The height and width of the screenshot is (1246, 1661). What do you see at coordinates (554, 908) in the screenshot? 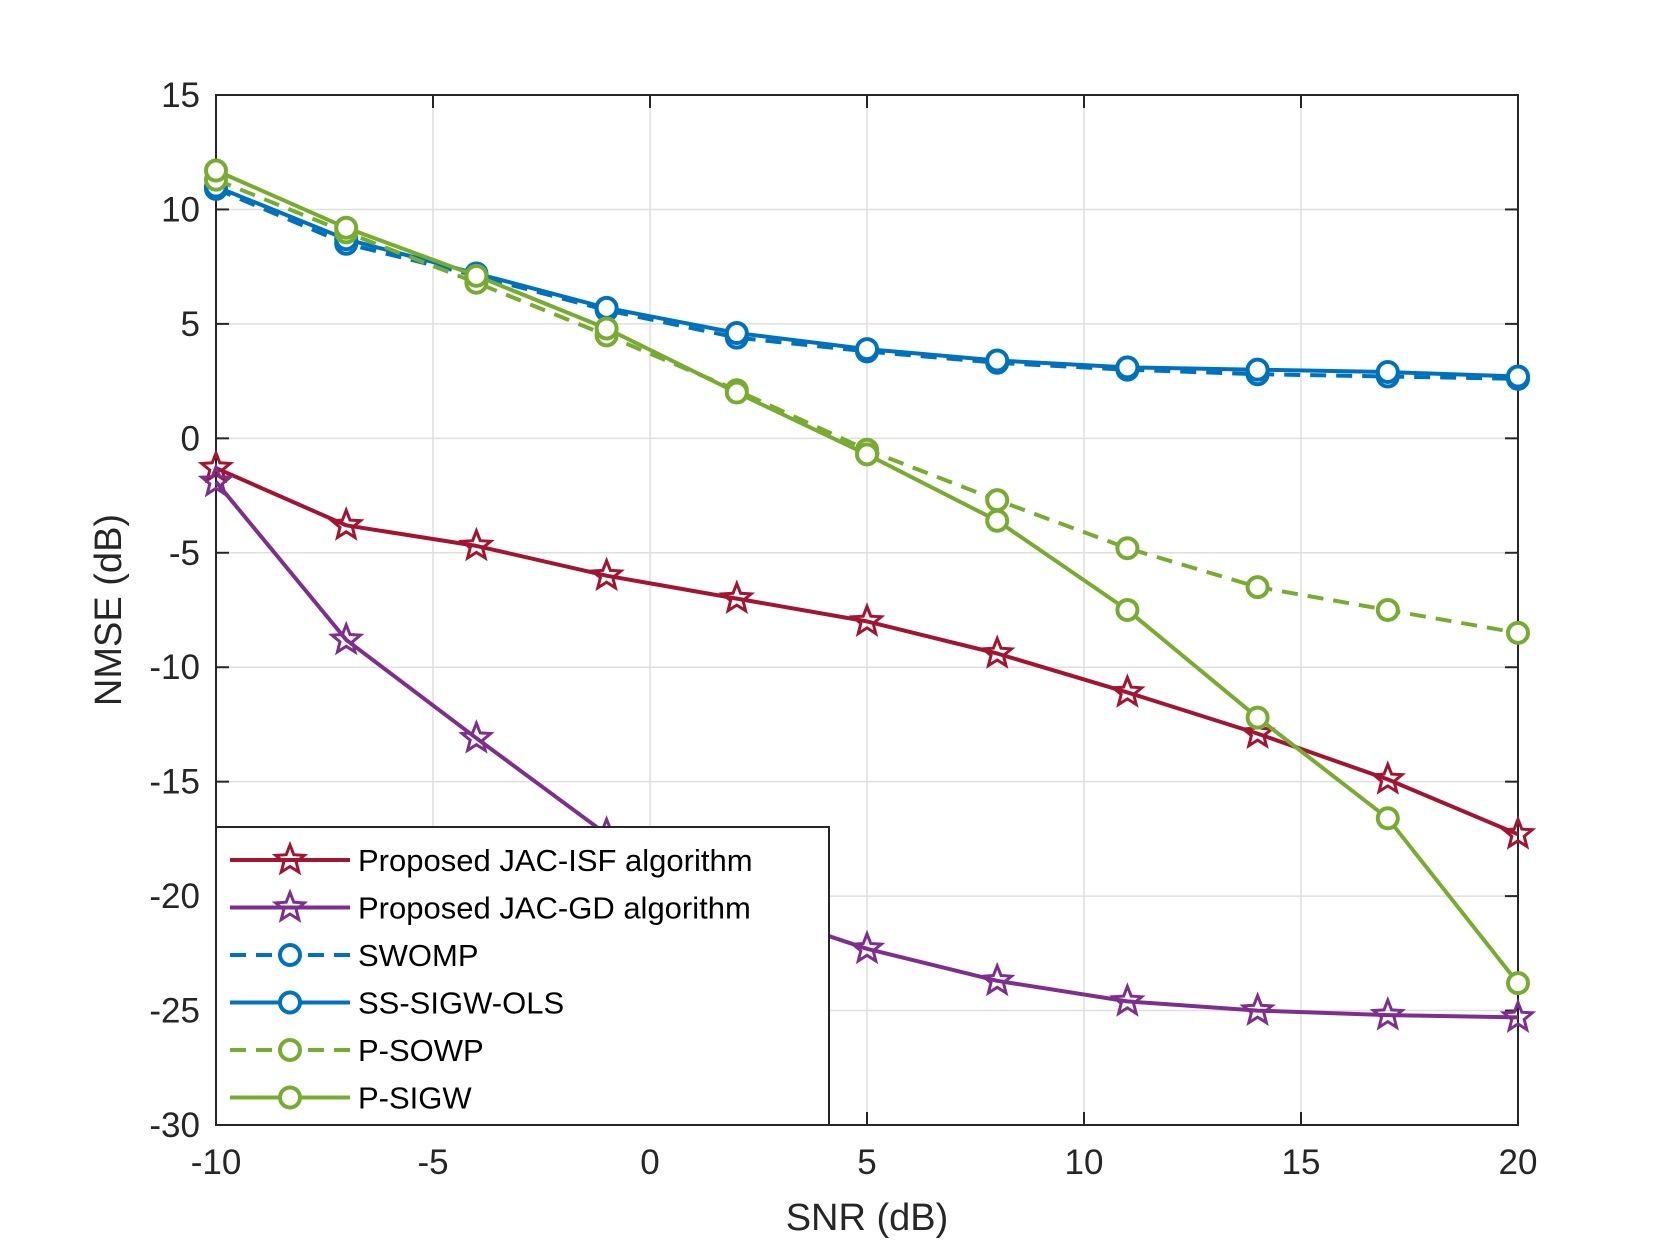
I see `legend-label: Proposed JAC-GD algorithm` at bounding box center [554, 908].